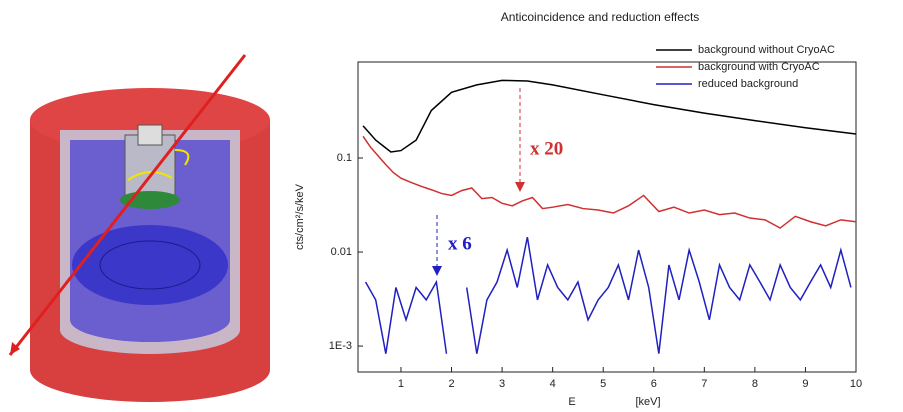  I want to click on x-tick-label: 6, so click(654, 384).